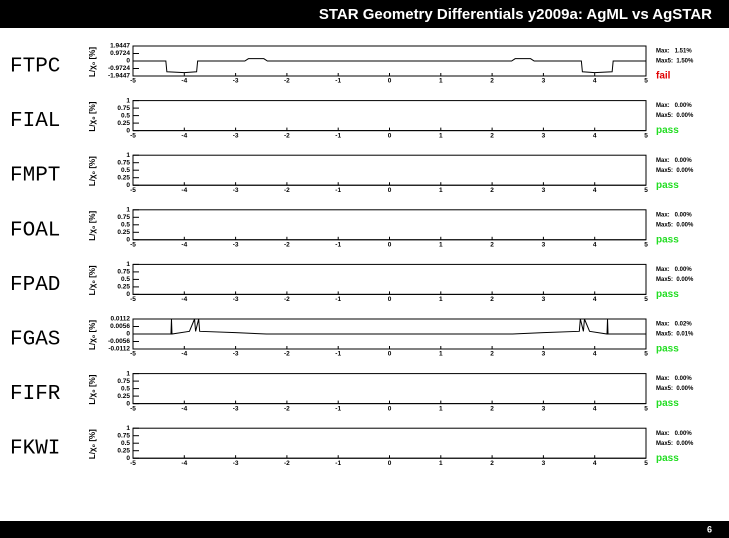  What do you see at coordinates (35, 176) in the screenshot?
I see `panel-name: FMPT` at bounding box center [35, 176].